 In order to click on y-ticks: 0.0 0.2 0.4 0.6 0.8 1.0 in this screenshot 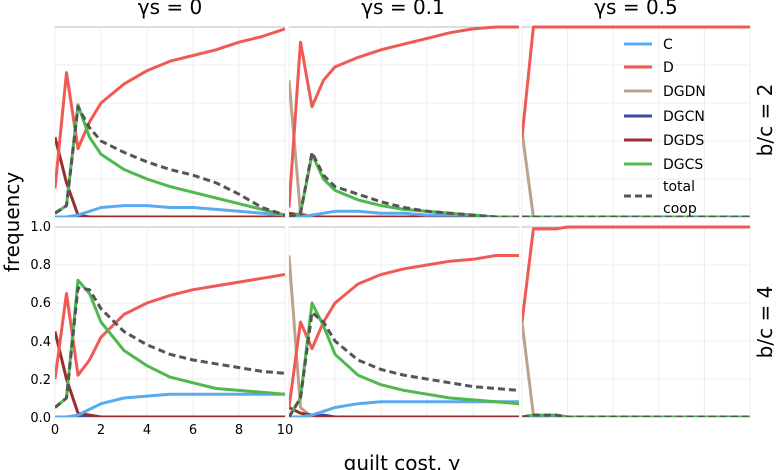, I will do `click(40, 323)`.